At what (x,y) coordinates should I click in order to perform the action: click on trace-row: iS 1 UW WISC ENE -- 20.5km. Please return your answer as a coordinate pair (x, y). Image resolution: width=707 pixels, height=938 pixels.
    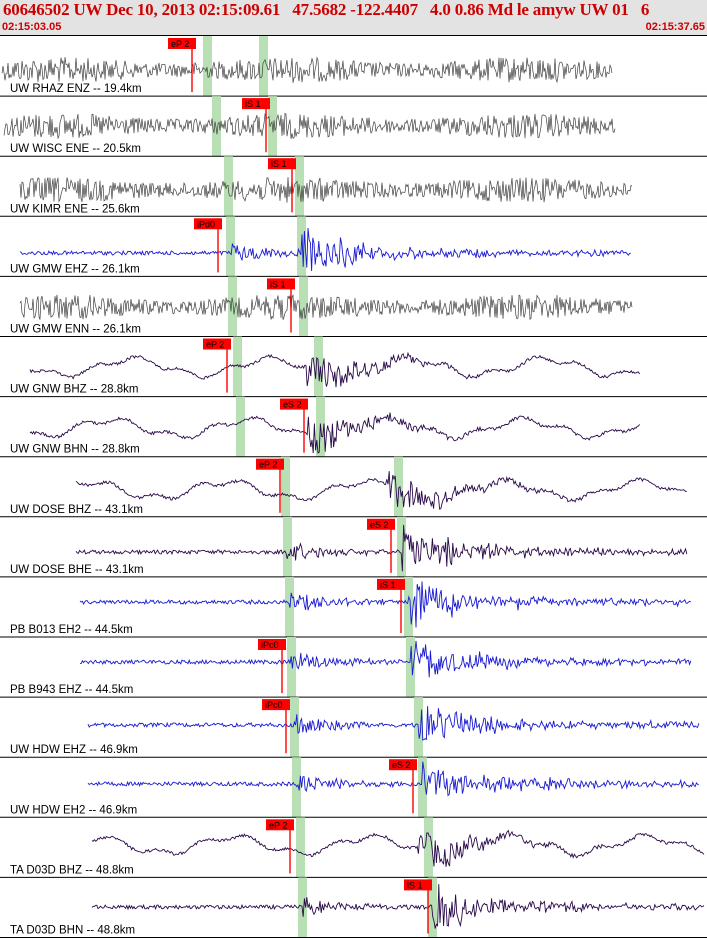
    Looking at the image, I should click on (353, 126).